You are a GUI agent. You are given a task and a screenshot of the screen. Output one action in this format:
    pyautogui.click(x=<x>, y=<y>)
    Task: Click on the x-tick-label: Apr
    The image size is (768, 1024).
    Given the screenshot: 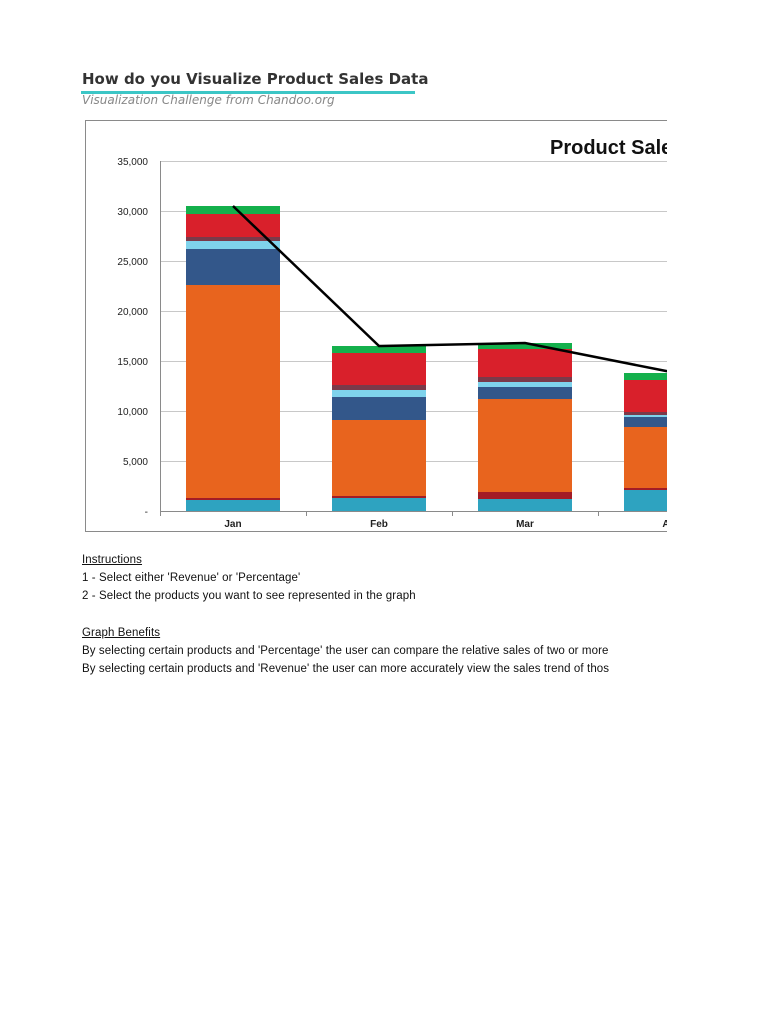 What is the action you would take?
    pyautogui.click(x=664, y=524)
    